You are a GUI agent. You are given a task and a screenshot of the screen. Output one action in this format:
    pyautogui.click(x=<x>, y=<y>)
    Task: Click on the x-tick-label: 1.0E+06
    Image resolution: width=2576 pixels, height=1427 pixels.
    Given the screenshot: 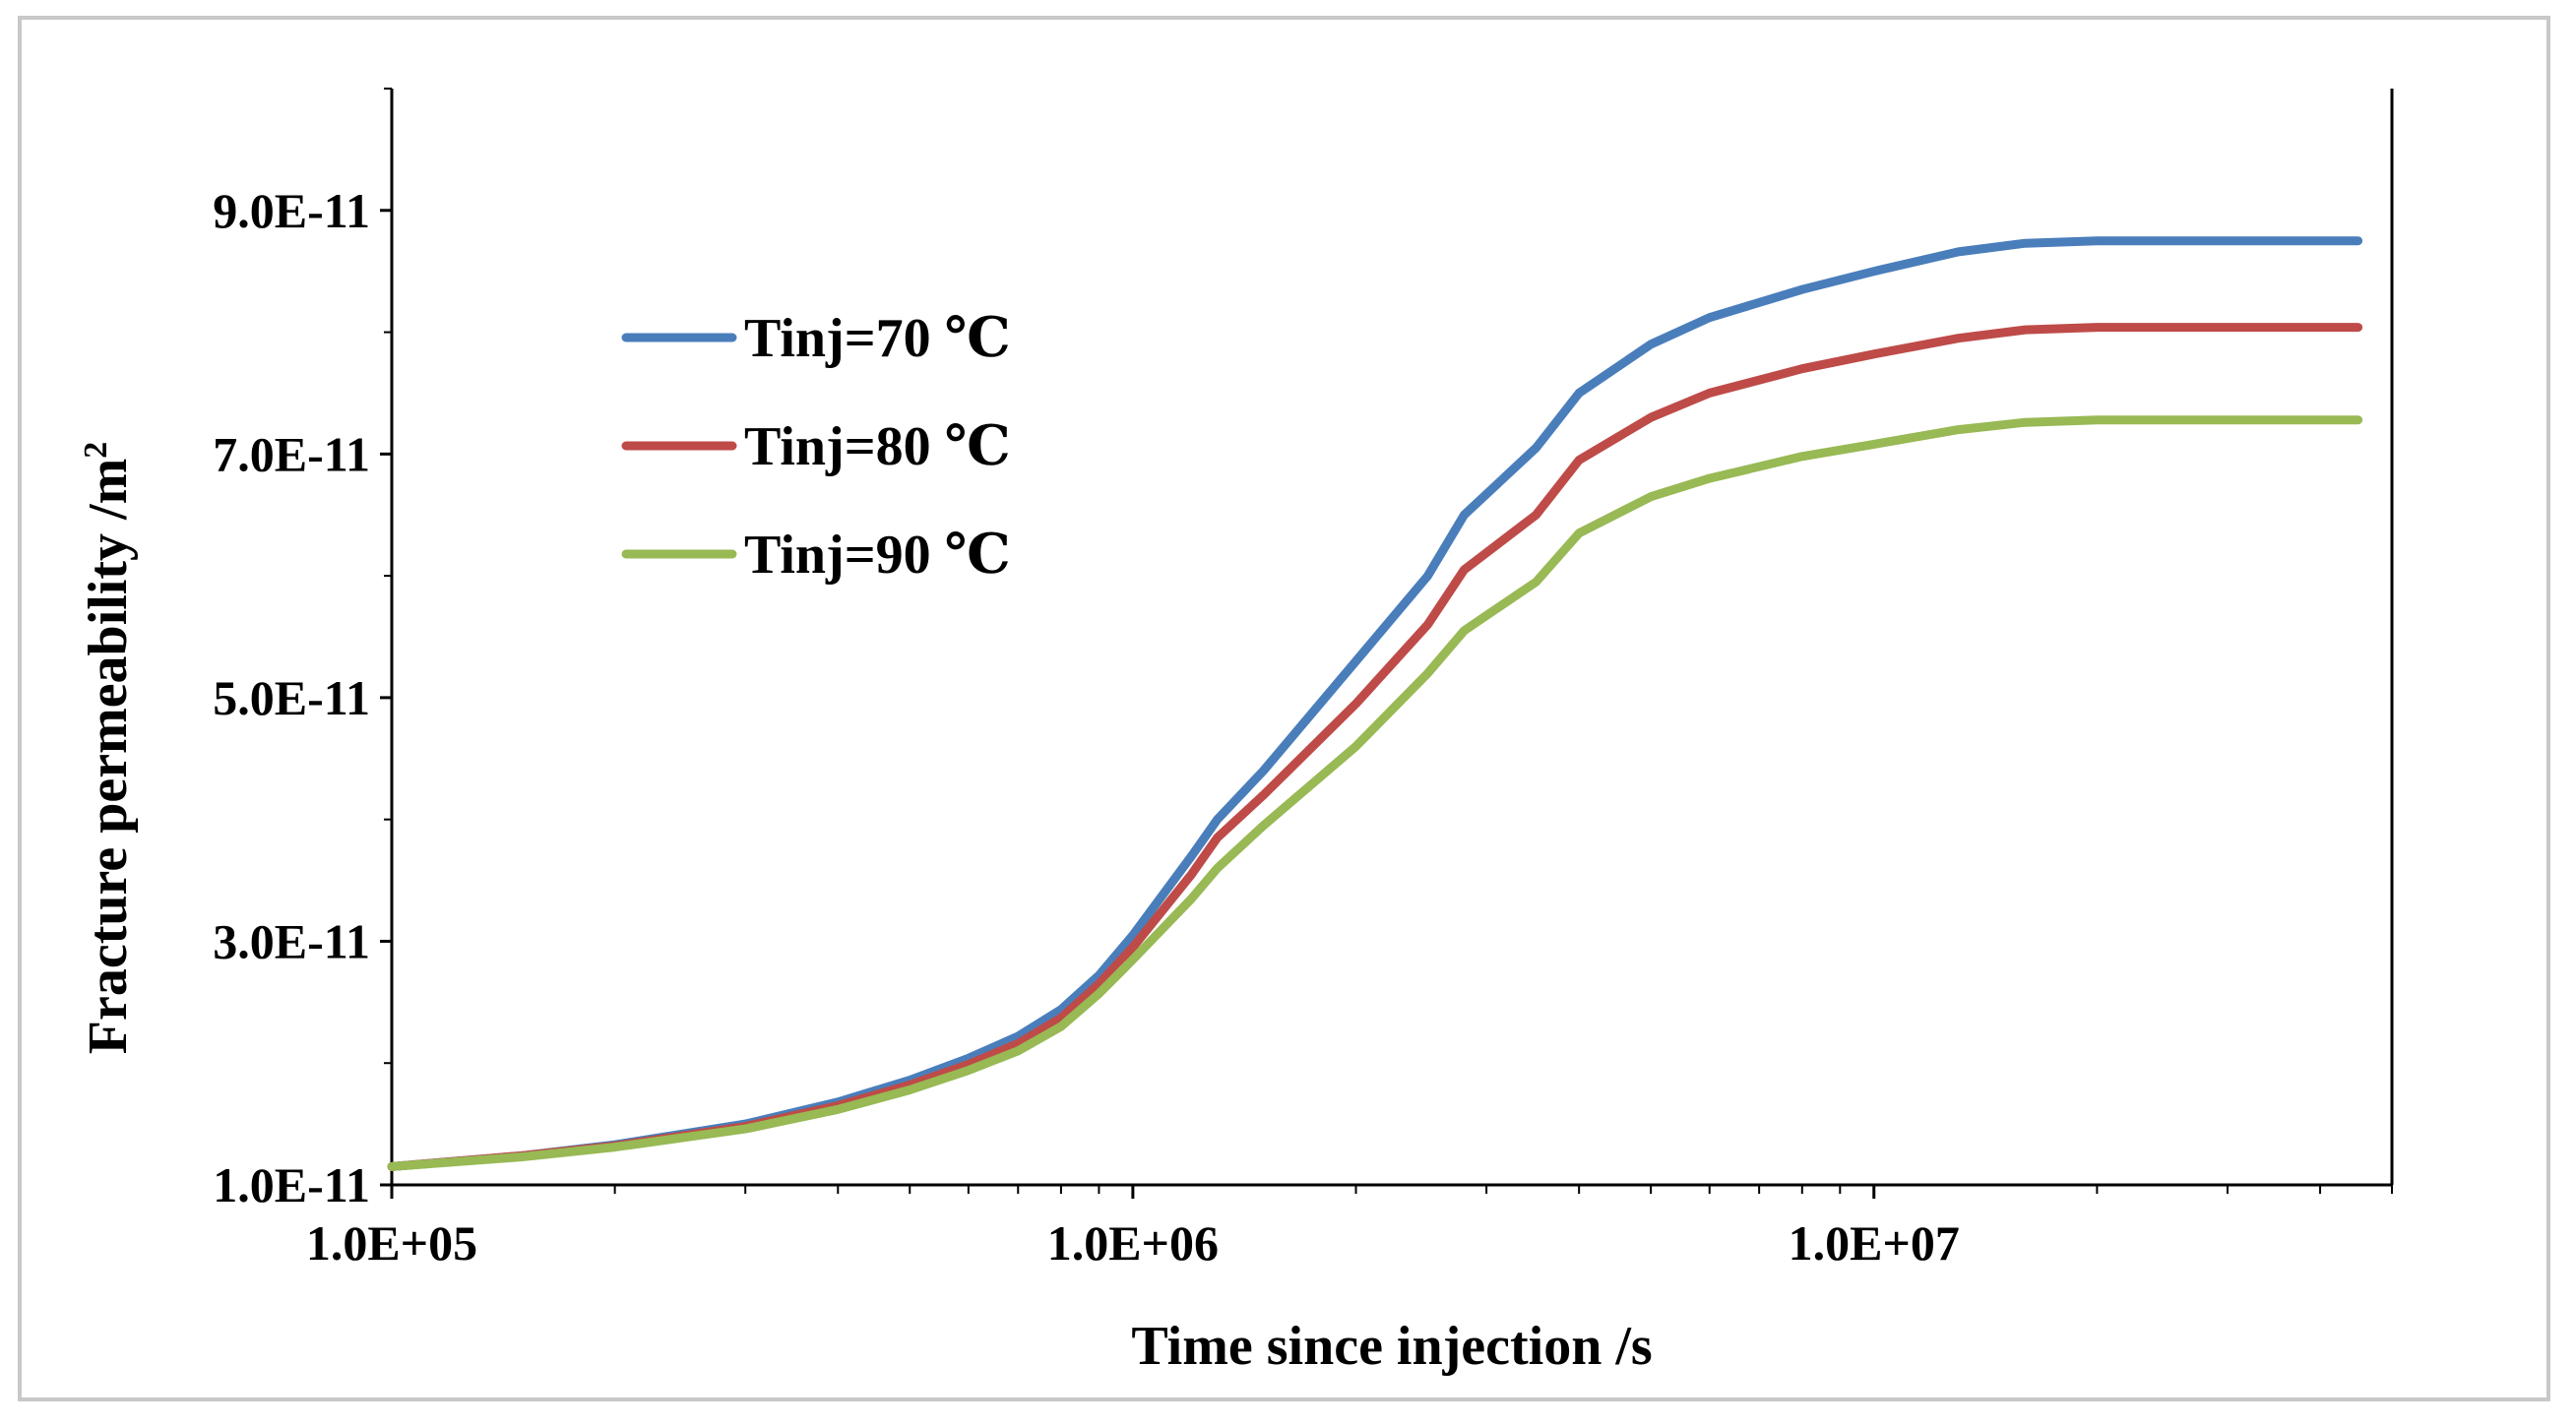 What is the action you would take?
    pyautogui.click(x=1133, y=1243)
    